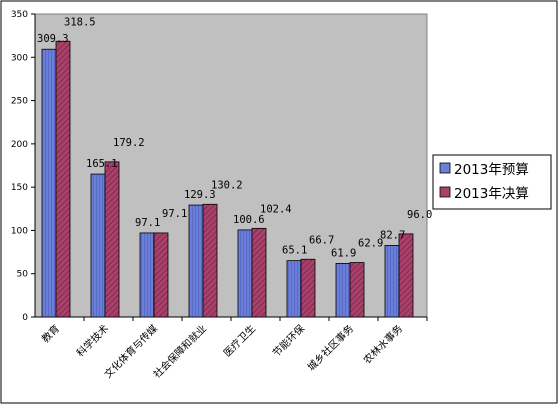 The height and width of the screenshot is (405, 559). What do you see at coordinates (370, 244) in the screenshot?
I see `value-label: 62.9` at bounding box center [370, 244].